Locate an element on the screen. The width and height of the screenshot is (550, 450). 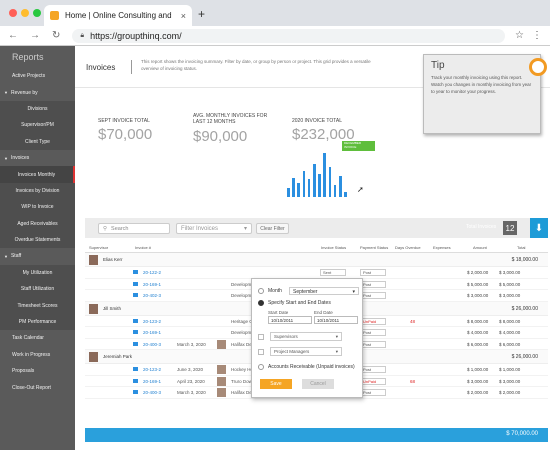
minimize-window-button is located at coordinates (25, 13).